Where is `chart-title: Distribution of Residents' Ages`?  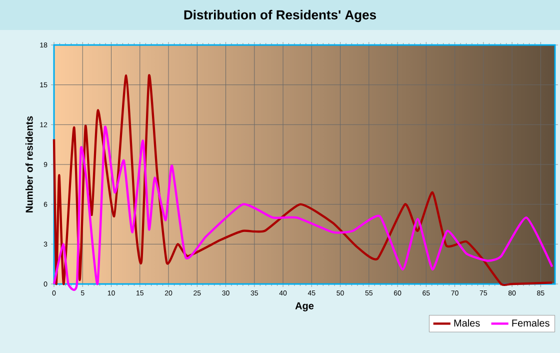
chart-title: Distribution of Residents' Ages is located at coordinates (280, 16).